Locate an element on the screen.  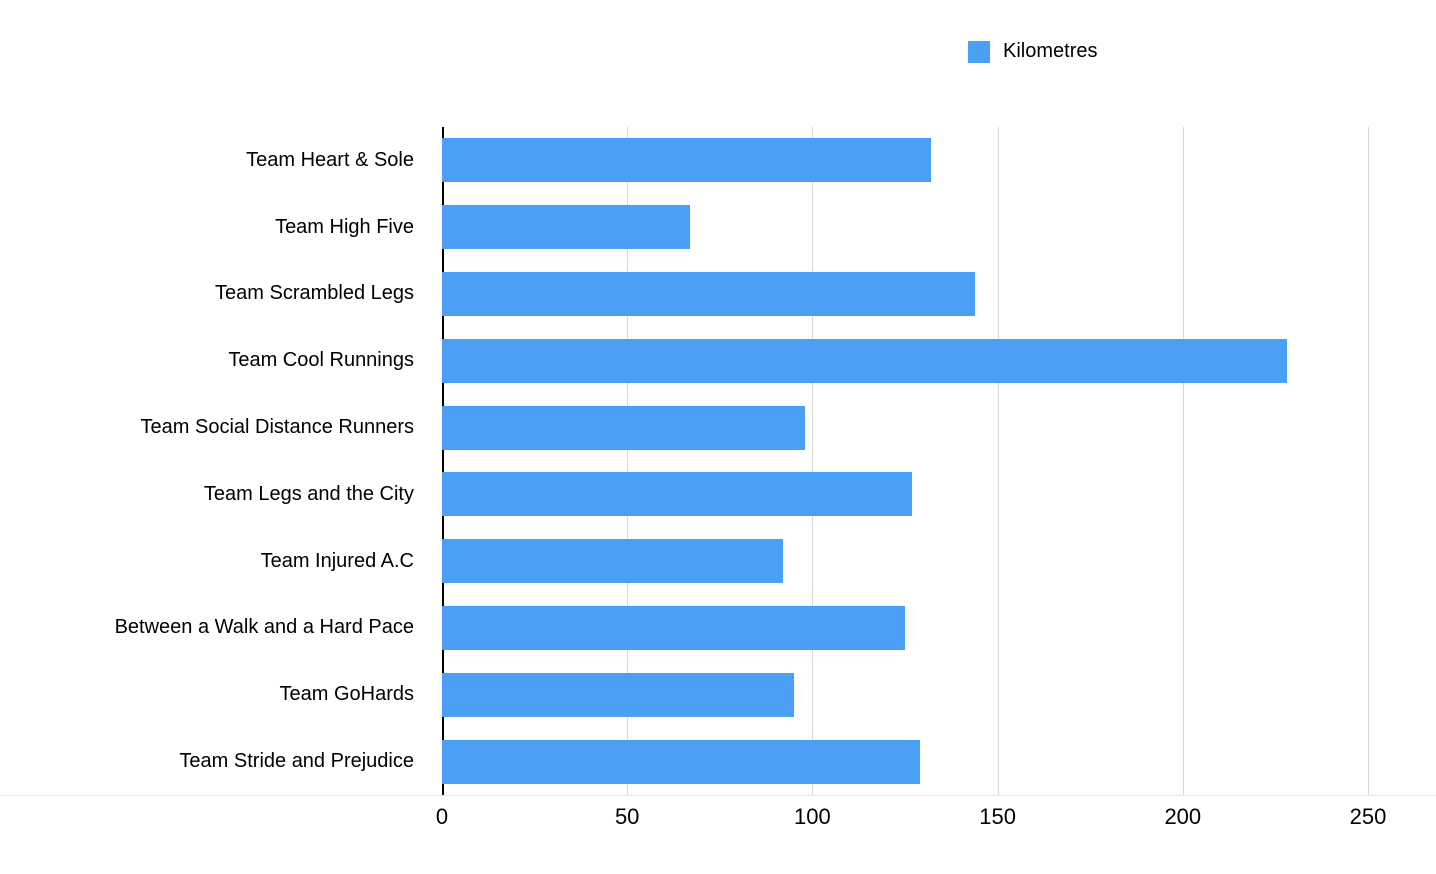
y-axis-line is located at coordinates (443, 461).